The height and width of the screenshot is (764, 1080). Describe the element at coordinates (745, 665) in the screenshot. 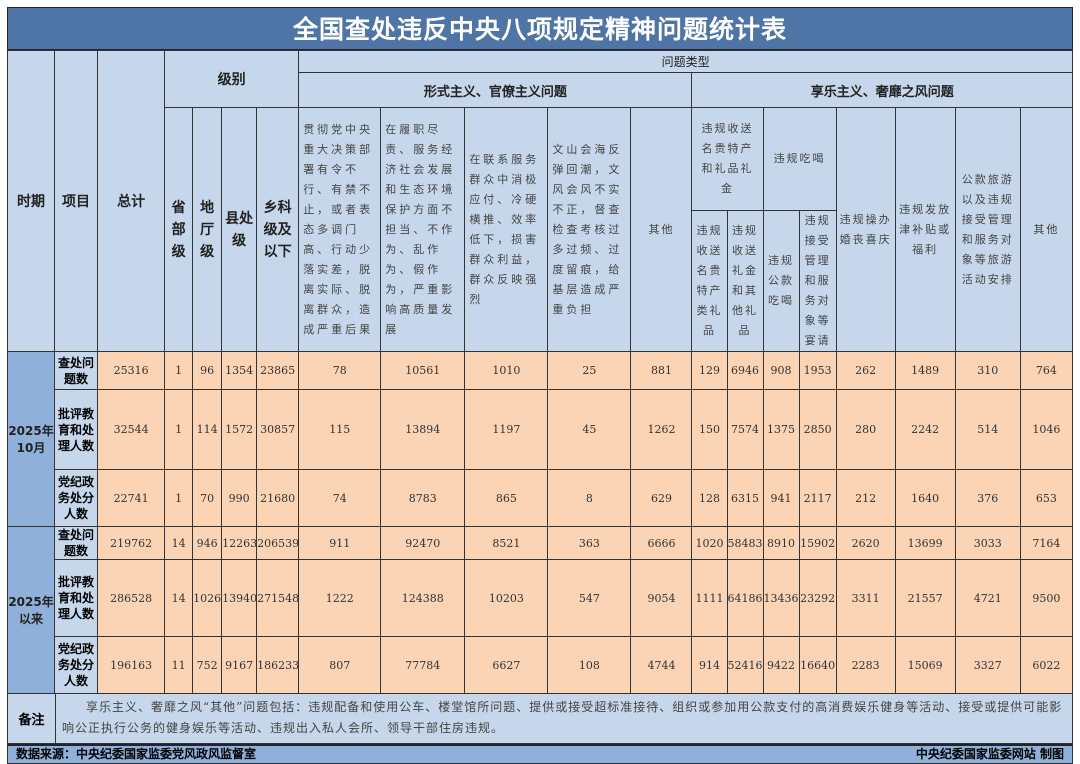

I see `value-cell: 52416` at that location.